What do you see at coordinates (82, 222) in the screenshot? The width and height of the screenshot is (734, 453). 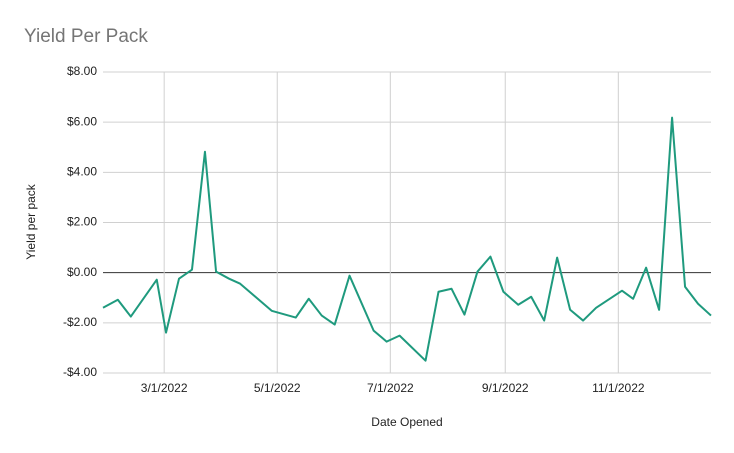 I see `y-tick-label: $2.00` at bounding box center [82, 222].